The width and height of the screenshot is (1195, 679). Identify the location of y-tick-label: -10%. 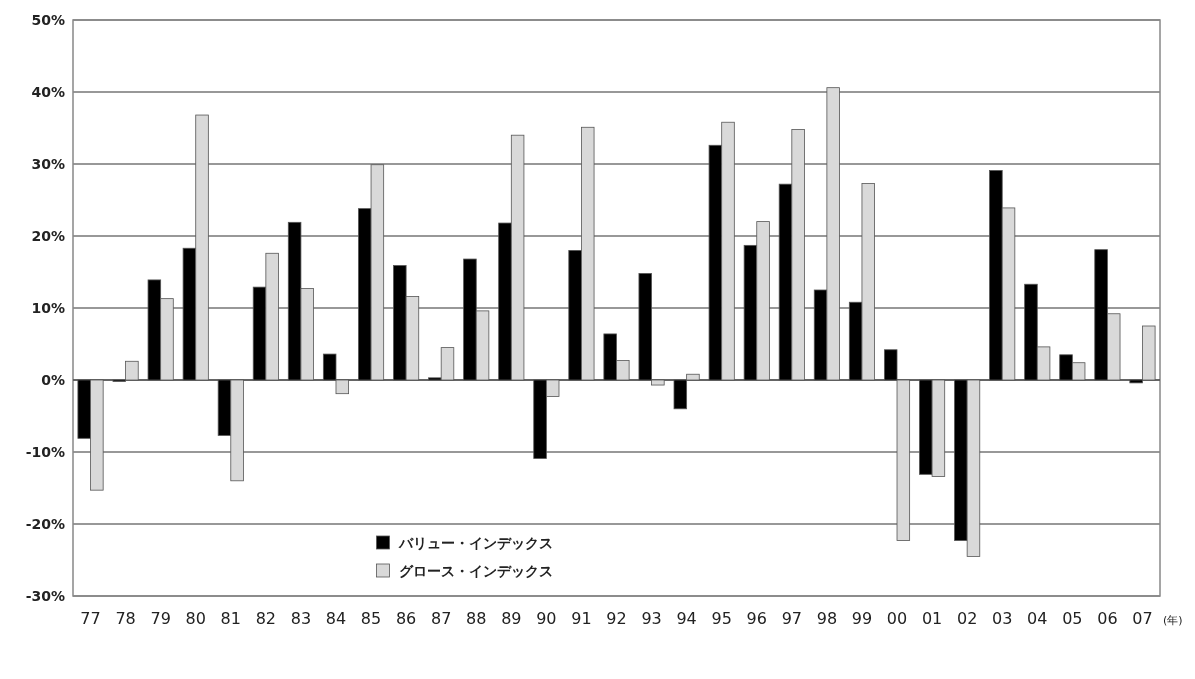
(45, 452).